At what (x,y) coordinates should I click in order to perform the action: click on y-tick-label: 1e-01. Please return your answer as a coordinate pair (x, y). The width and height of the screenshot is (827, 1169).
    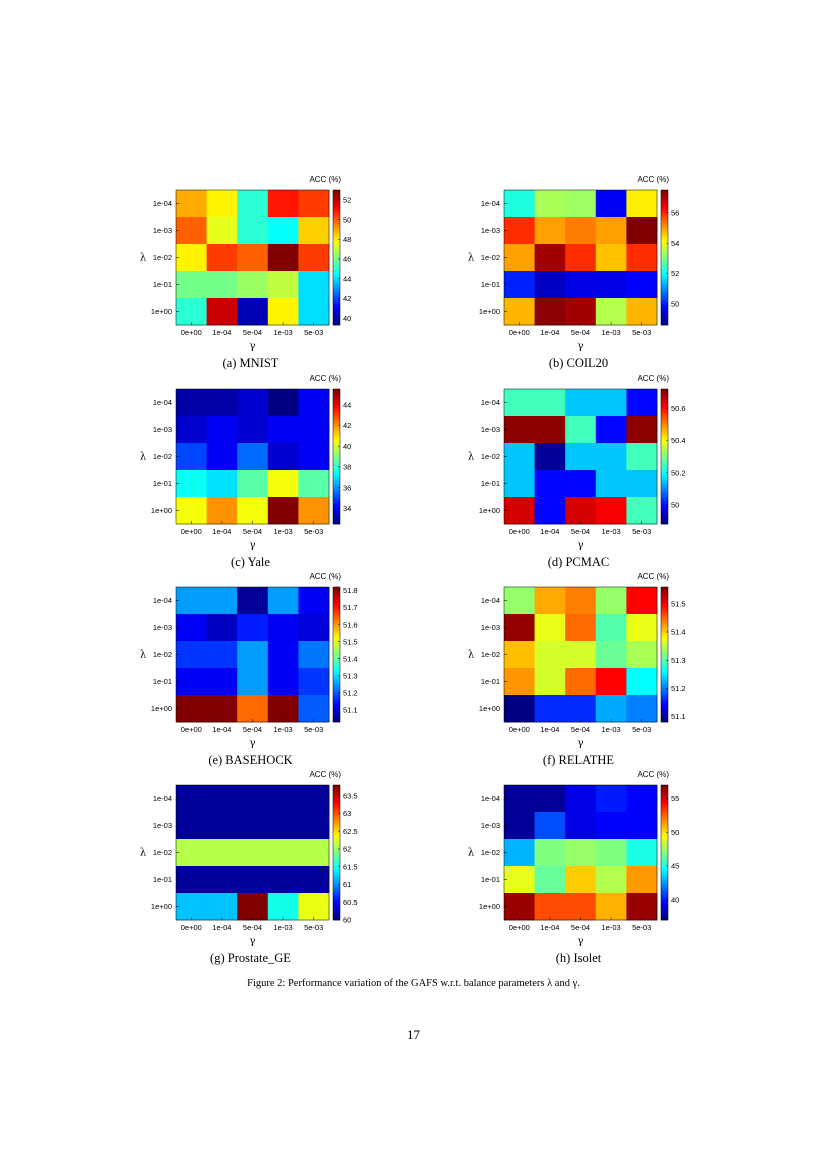
    Looking at the image, I should click on (490, 879).